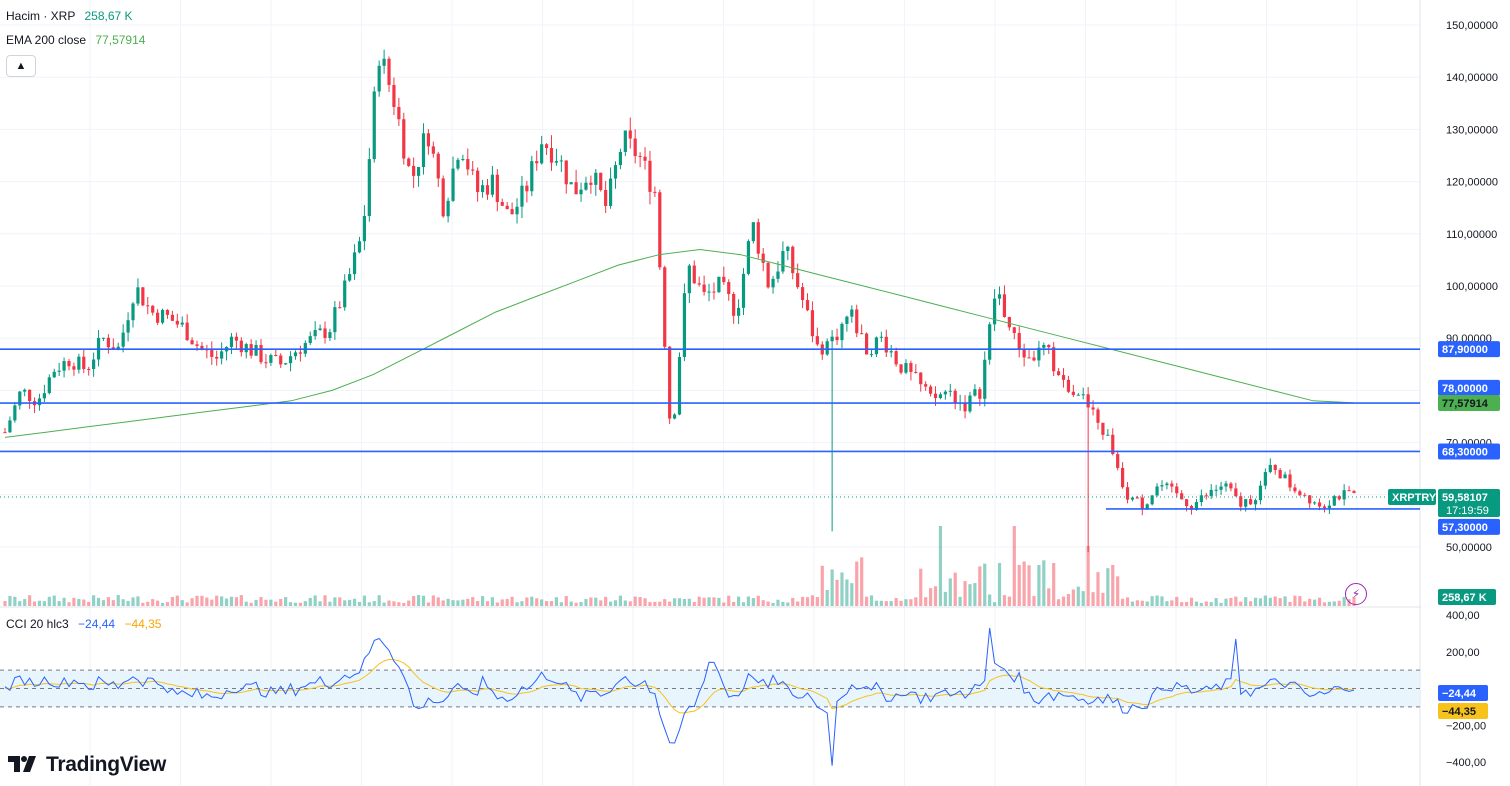 Image resolution: width=1510 pixels, height=786 pixels. I want to click on ema-legend: EMA 200 close 77,57914, so click(75, 40).